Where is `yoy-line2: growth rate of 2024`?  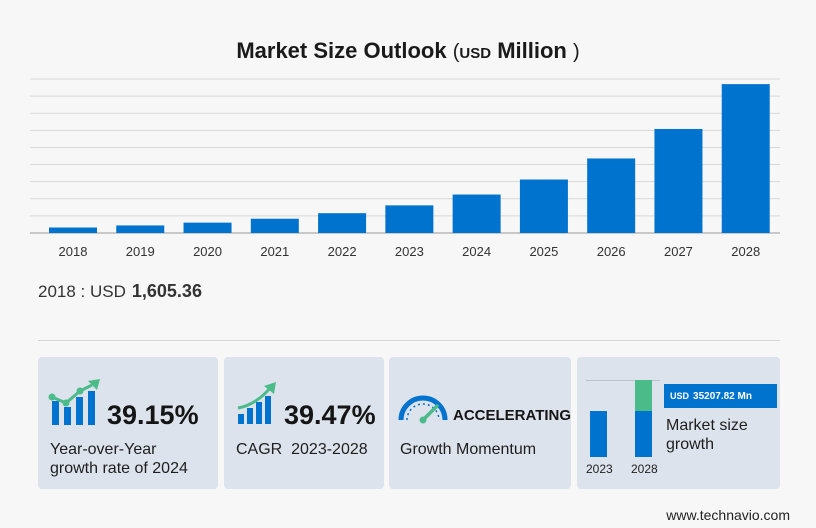
yoy-line2: growth rate of 2024 is located at coordinates (119, 468).